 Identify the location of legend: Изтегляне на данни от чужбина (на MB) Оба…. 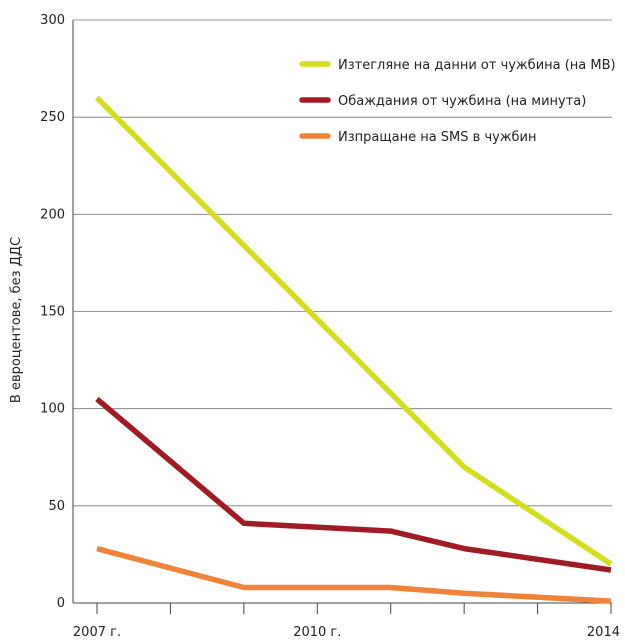
(457, 101).